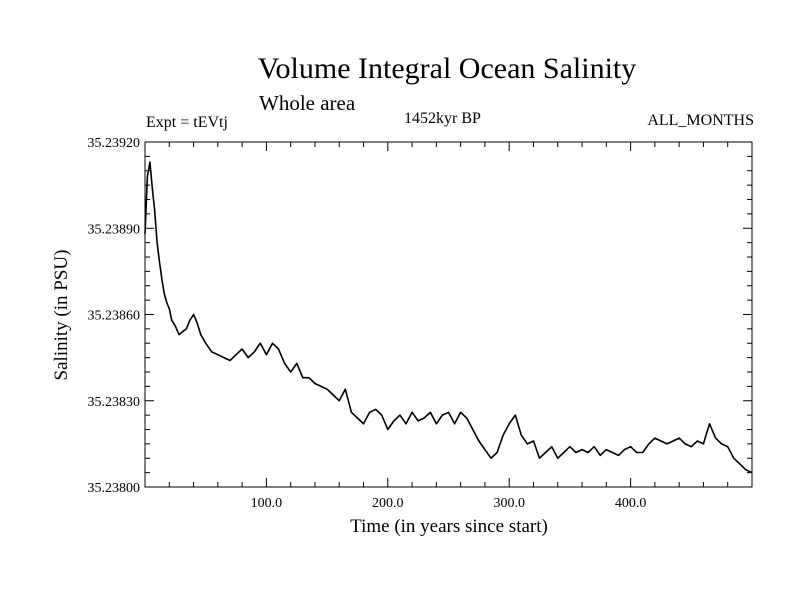 Image resolution: width=800 pixels, height=600 pixels. Describe the element at coordinates (442, 118) in the screenshot. I see `period-label: 1452kyr BP` at that location.